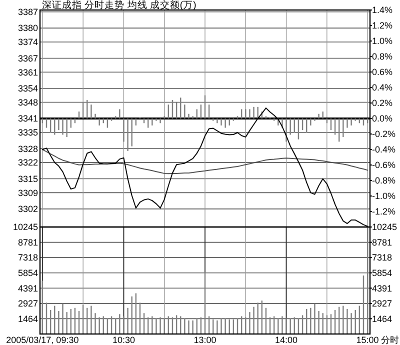 Image resolution: width=400 pixels, height=345 pixels. Describe the element at coordinates (42, 340) in the screenshot. I see `x-tick-label: 2005/03/17, 09:30` at that location.